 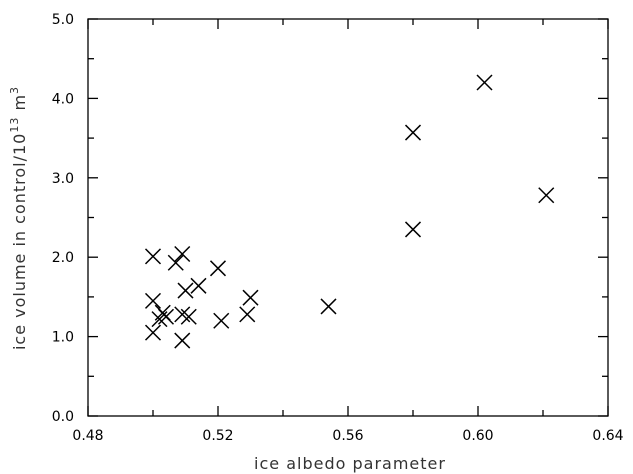 I want to click on y-axis-label: ice volume in control/1013 m3, so click(x=18, y=218).